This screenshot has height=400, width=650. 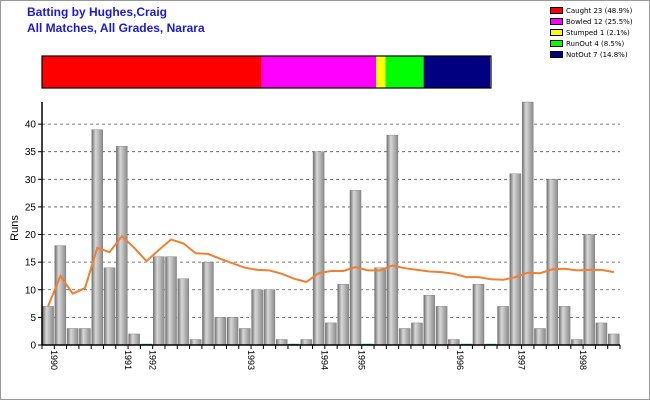 I want to click on legend-item: Caught 23 (48.9%), so click(x=591, y=10).